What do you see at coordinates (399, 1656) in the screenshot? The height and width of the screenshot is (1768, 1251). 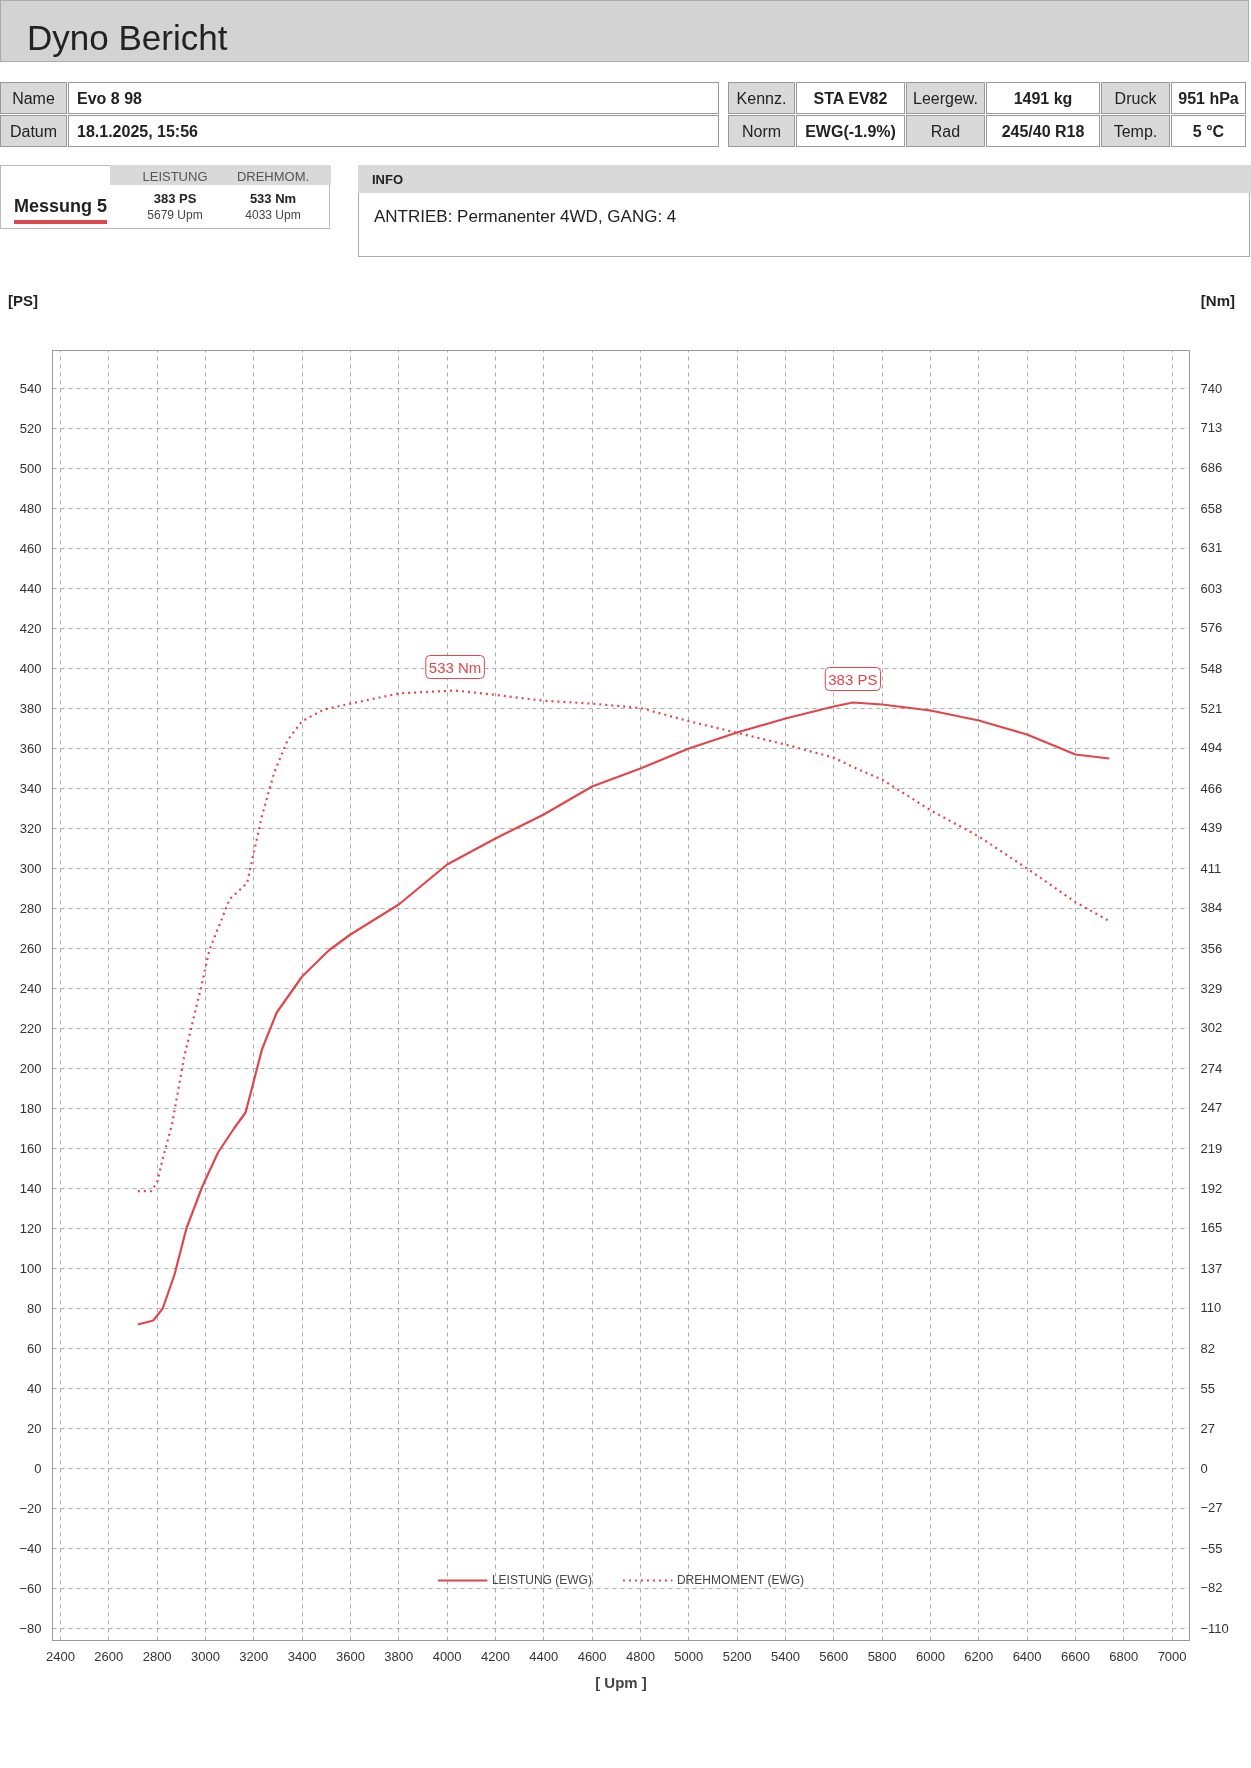 I see `x-tick-label: 3800` at bounding box center [399, 1656].